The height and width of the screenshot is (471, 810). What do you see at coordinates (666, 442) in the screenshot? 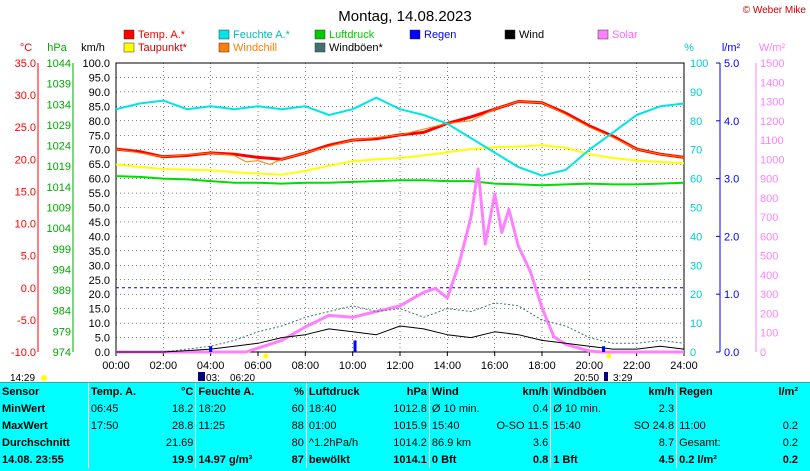
I see `table-cell: 8.7` at bounding box center [666, 442].